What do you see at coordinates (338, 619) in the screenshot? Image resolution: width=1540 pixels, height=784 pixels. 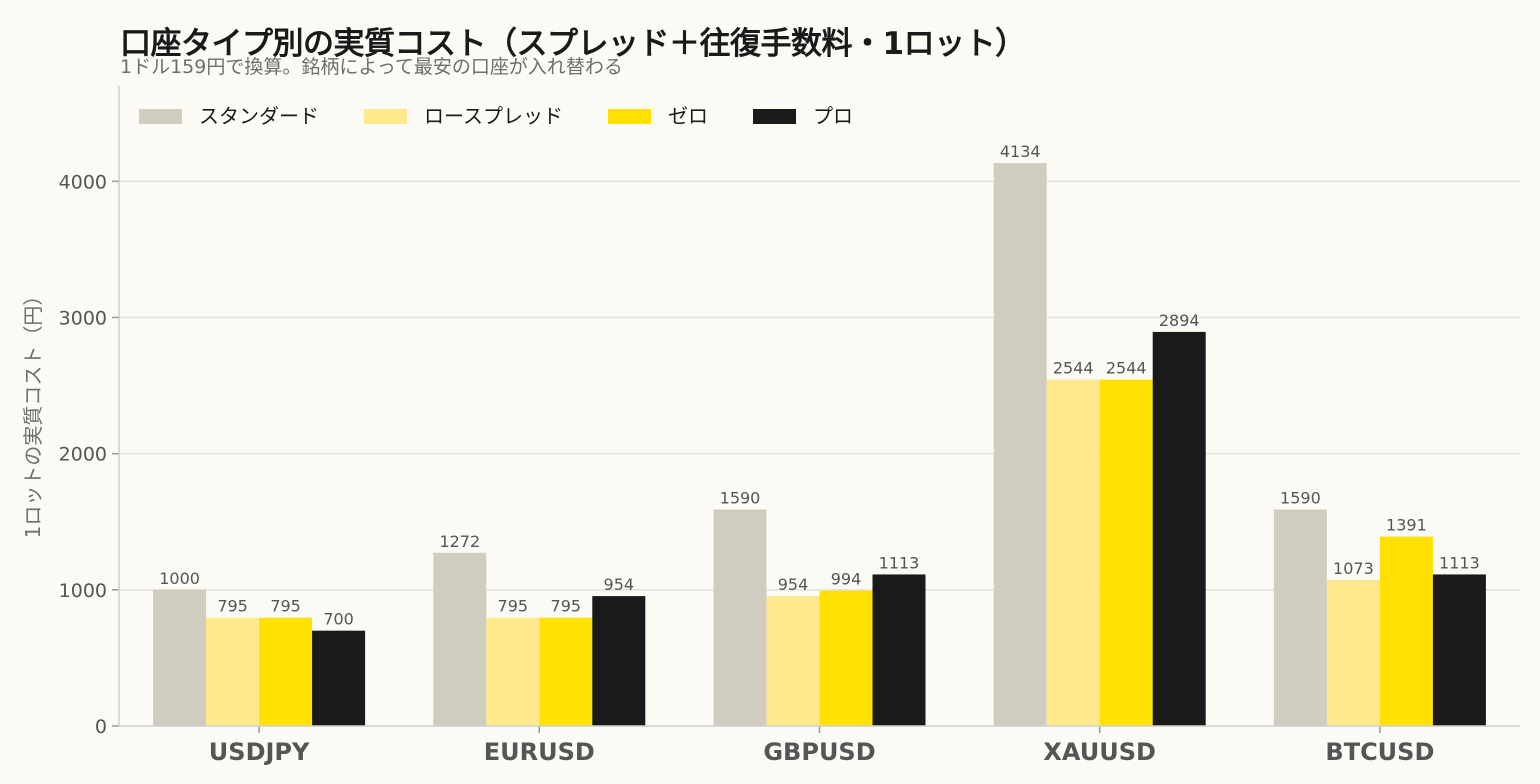 I see `bar-value-label: 700` at bounding box center [338, 619].